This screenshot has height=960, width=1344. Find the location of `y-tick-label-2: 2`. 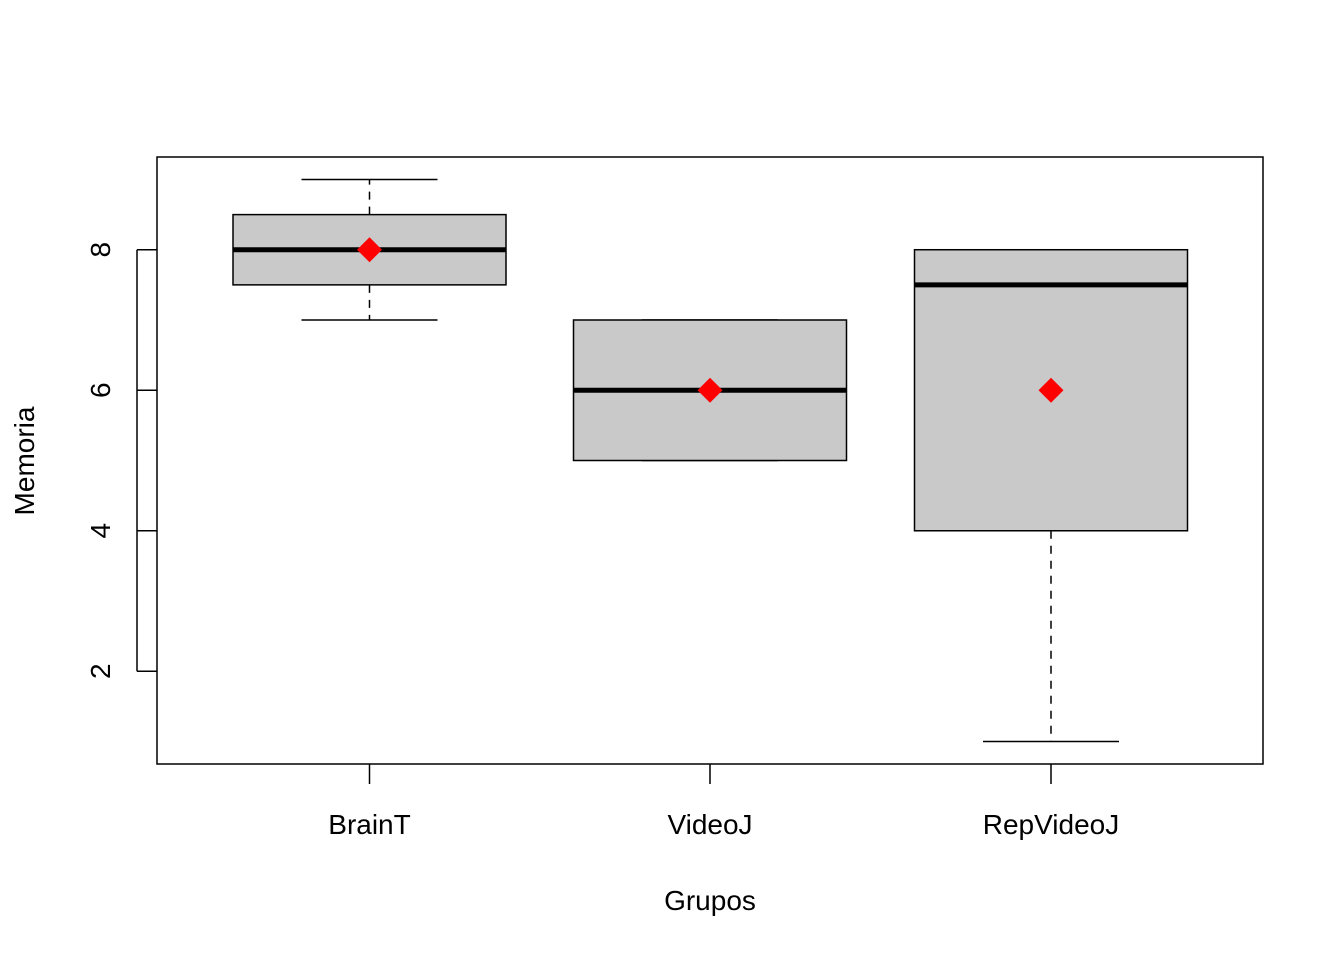

y-tick-label-2: 2 is located at coordinates (100, 671).